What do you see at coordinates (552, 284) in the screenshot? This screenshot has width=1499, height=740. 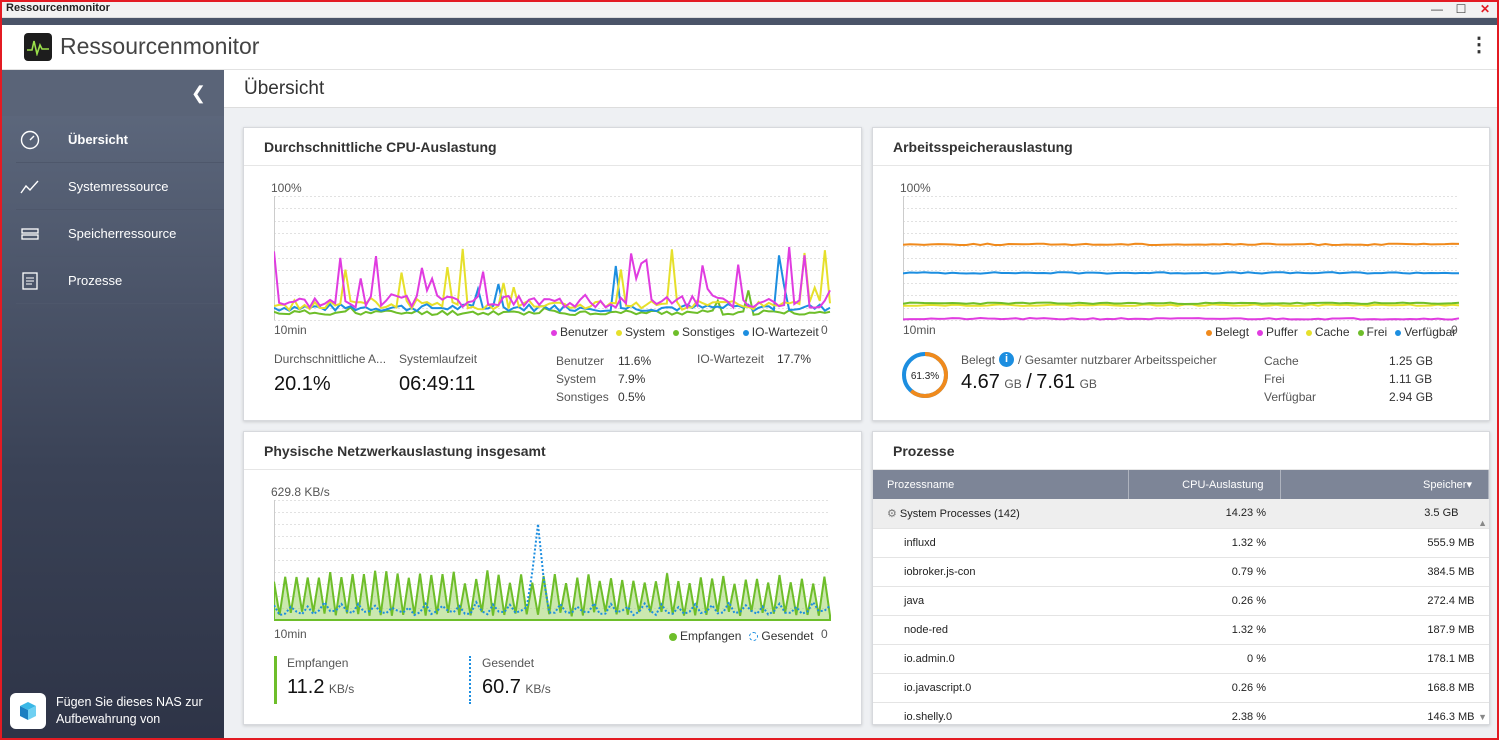 I see `series-io-wartezeit` at bounding box center [552, 284].